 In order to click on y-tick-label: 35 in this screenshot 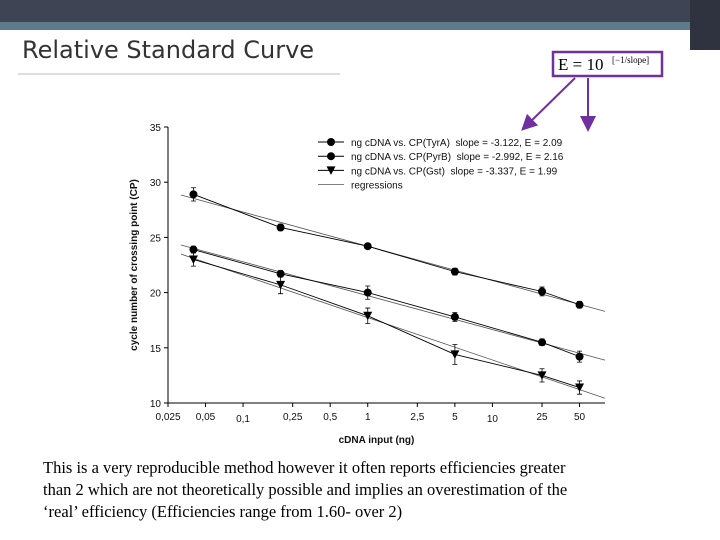, I will do `click(156, 128)`.